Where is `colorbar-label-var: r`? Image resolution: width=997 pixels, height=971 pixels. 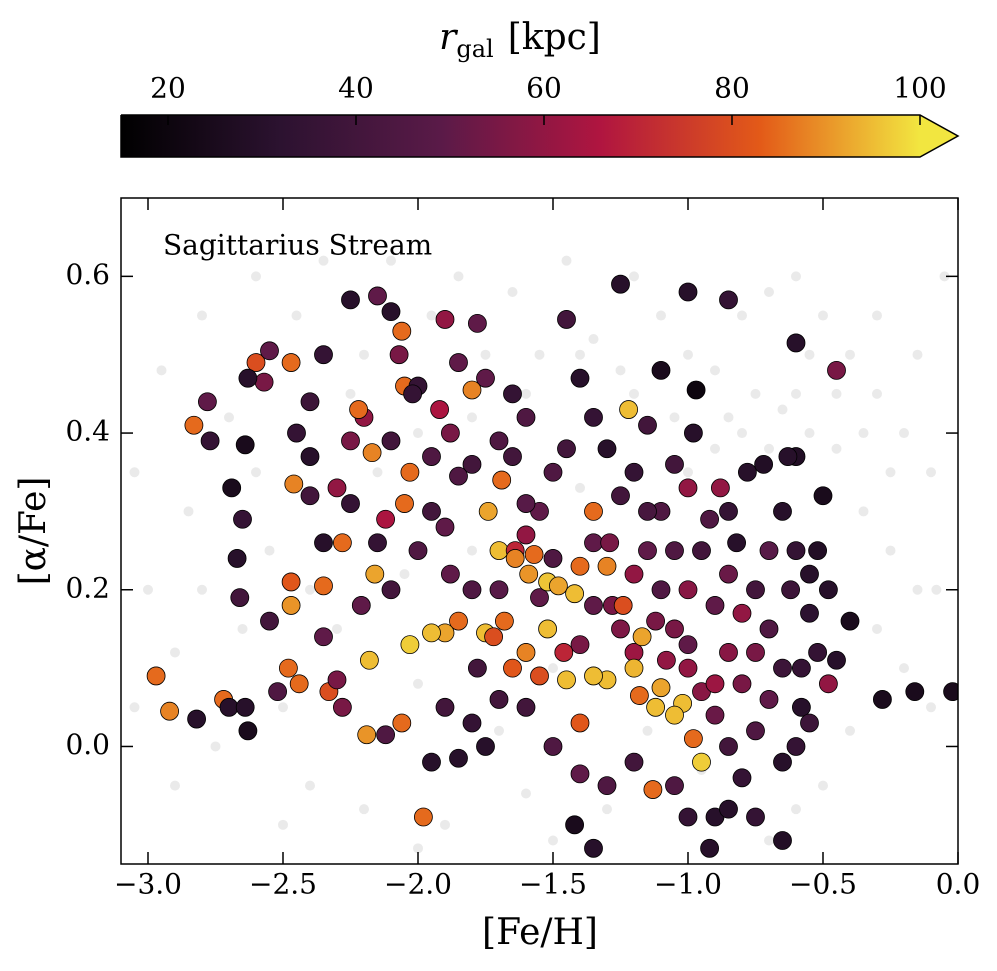
colorbar-label-var: r is located at coordinates (448, 37).